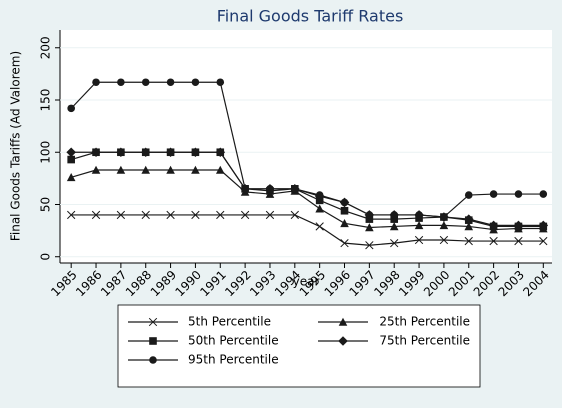  What do you see at coordinates (262, 283) in the screenshot?
I see `x-tick-label: 1993` at bounding box center [262, 283].